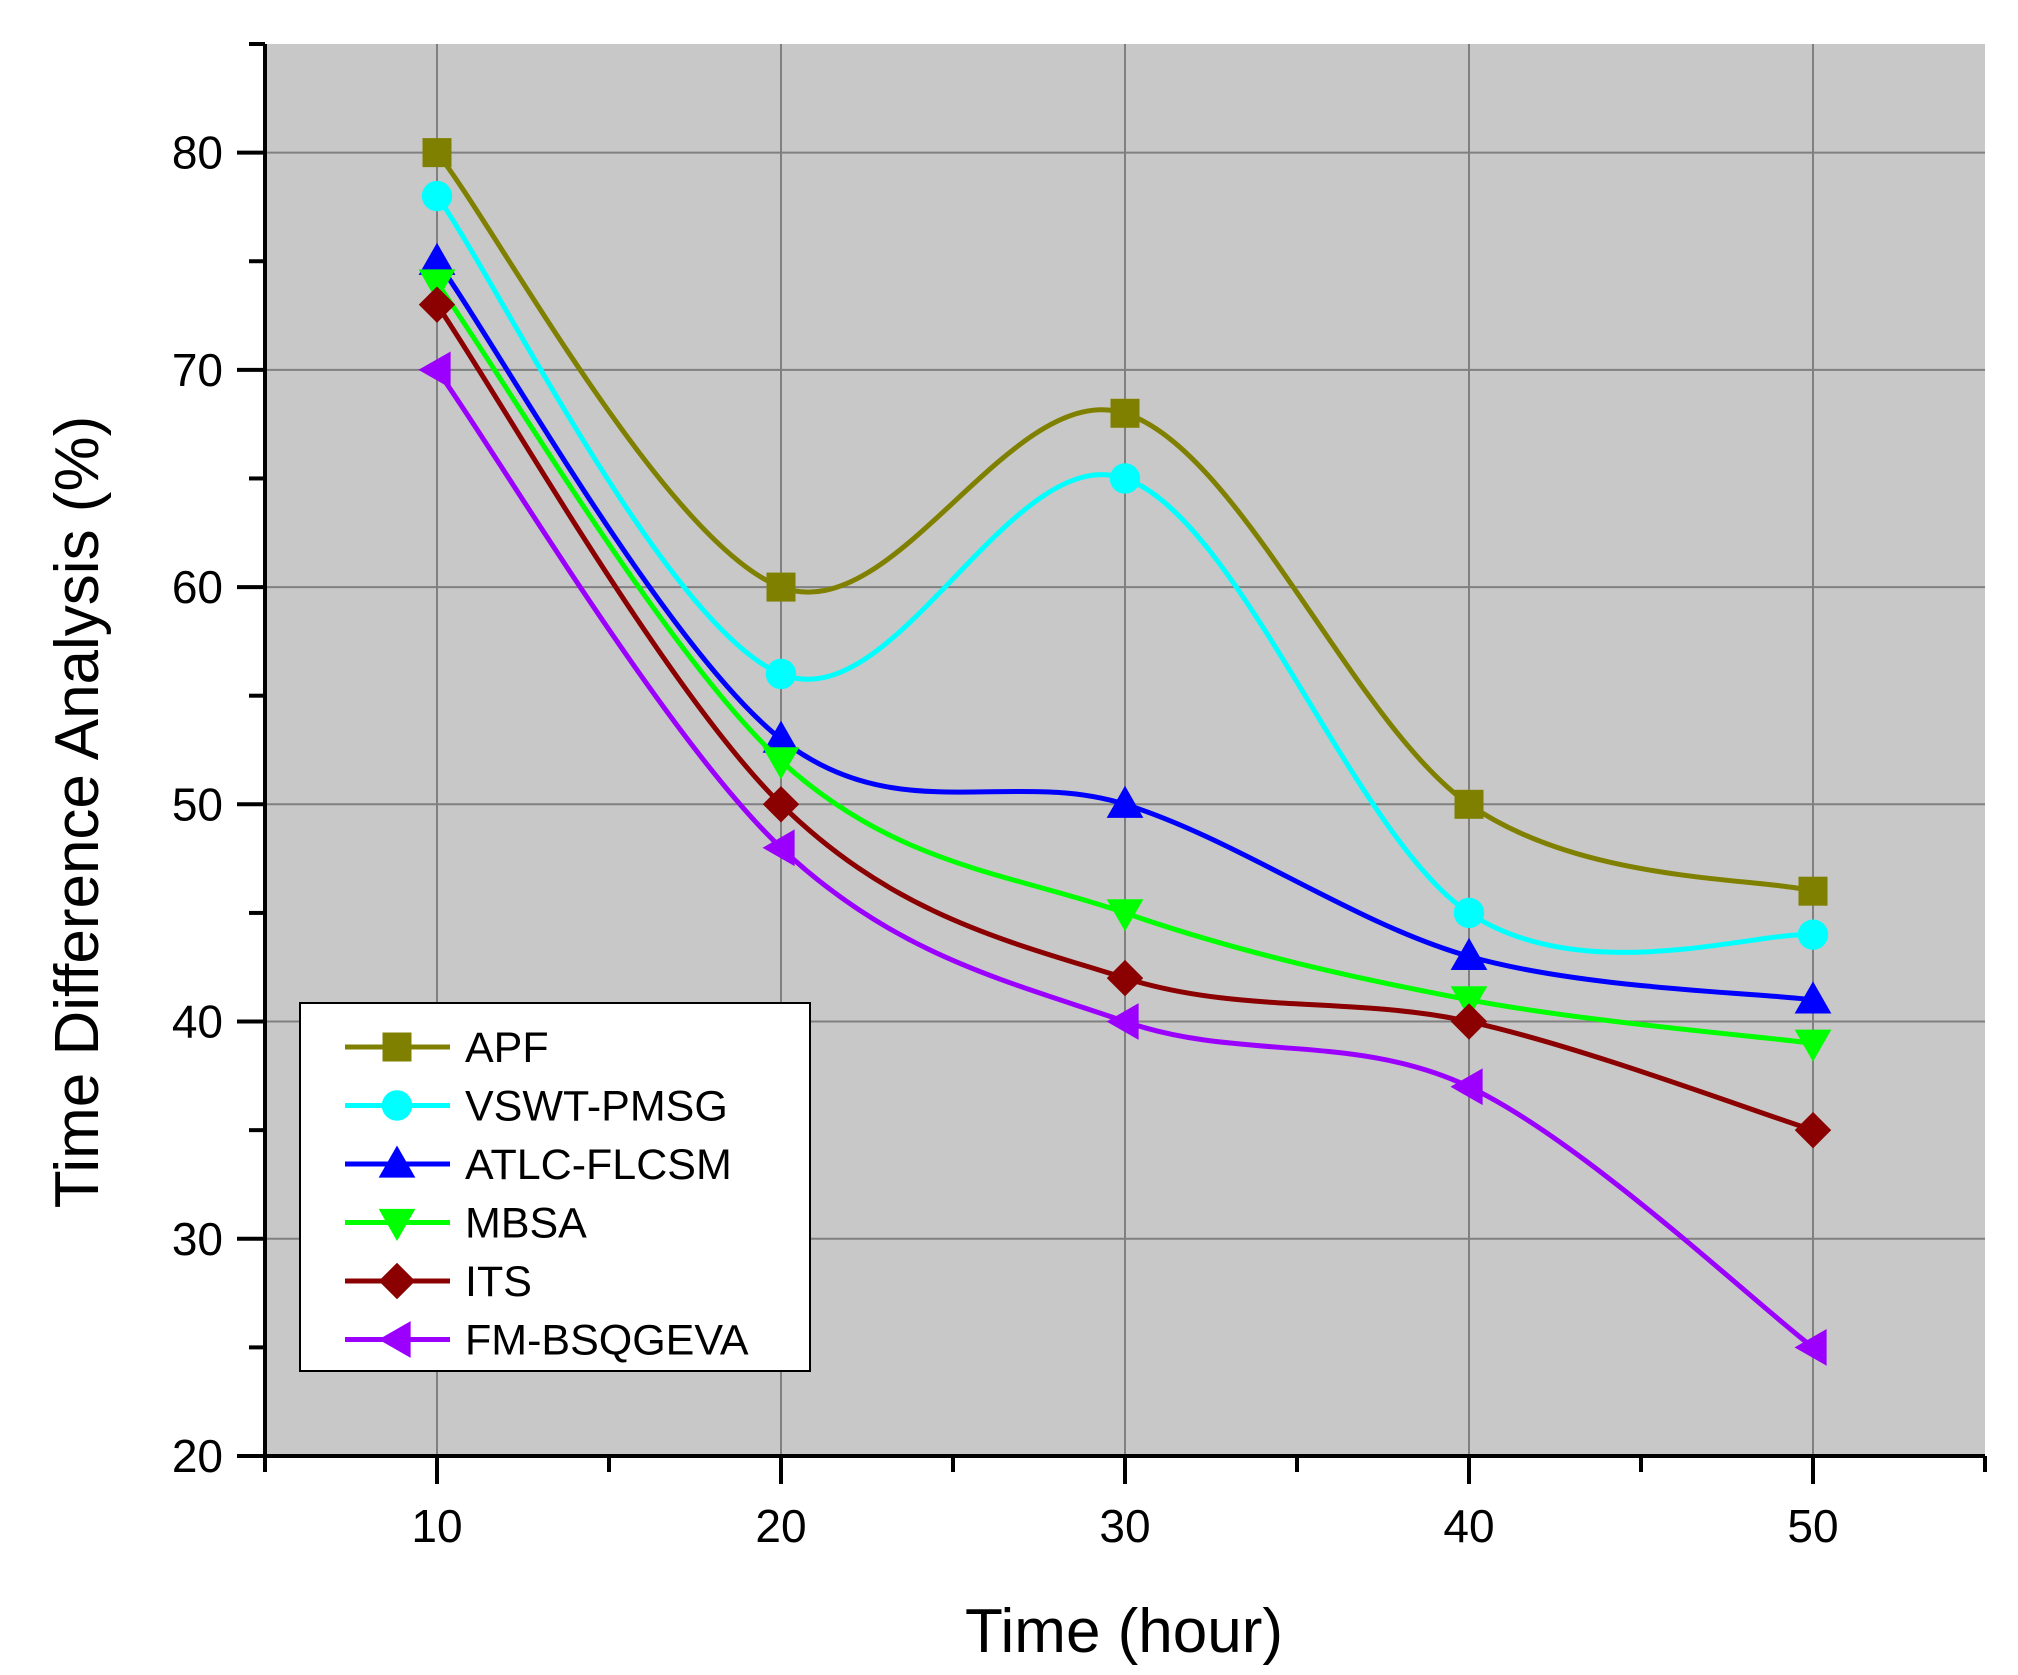 This screenshot has height=1675, width=2018. I want to click on legend-item-fm-bsqgeva: FM-BSQGEVA, so click(547, 1341).